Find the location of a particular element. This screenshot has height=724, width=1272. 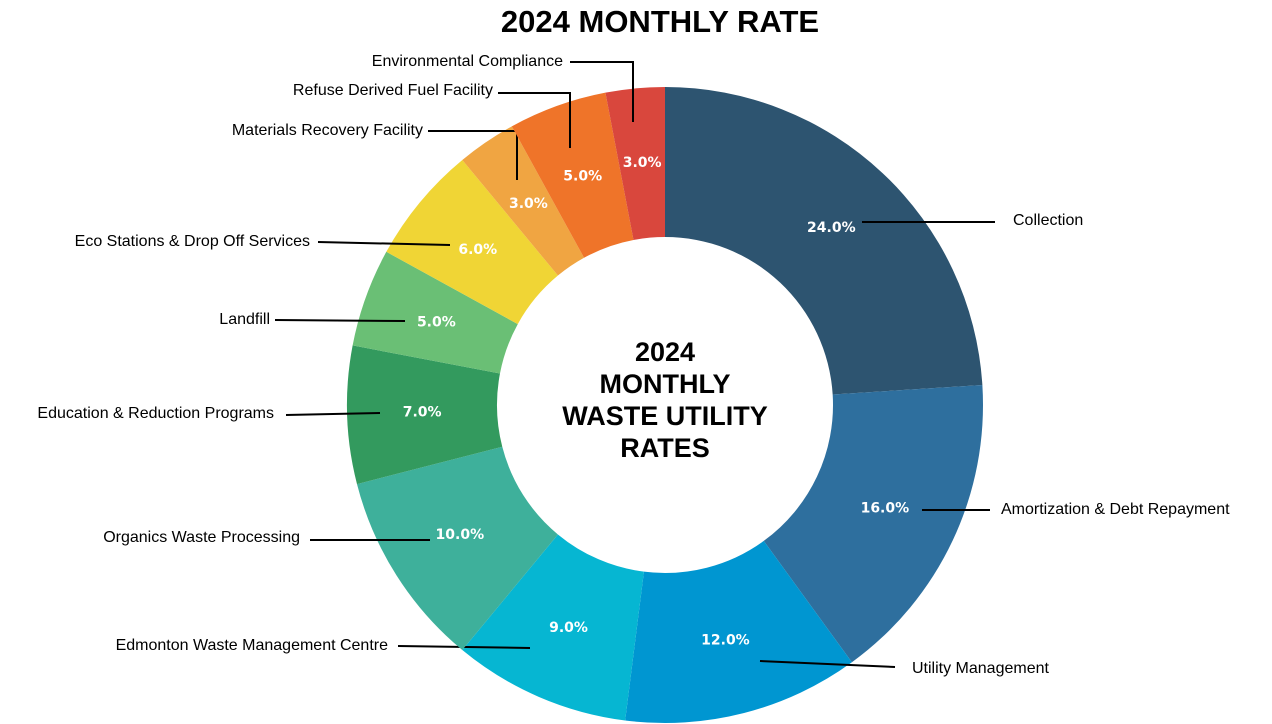

category-label: Materials Recovery Facility is located at coordinates (327, 130).